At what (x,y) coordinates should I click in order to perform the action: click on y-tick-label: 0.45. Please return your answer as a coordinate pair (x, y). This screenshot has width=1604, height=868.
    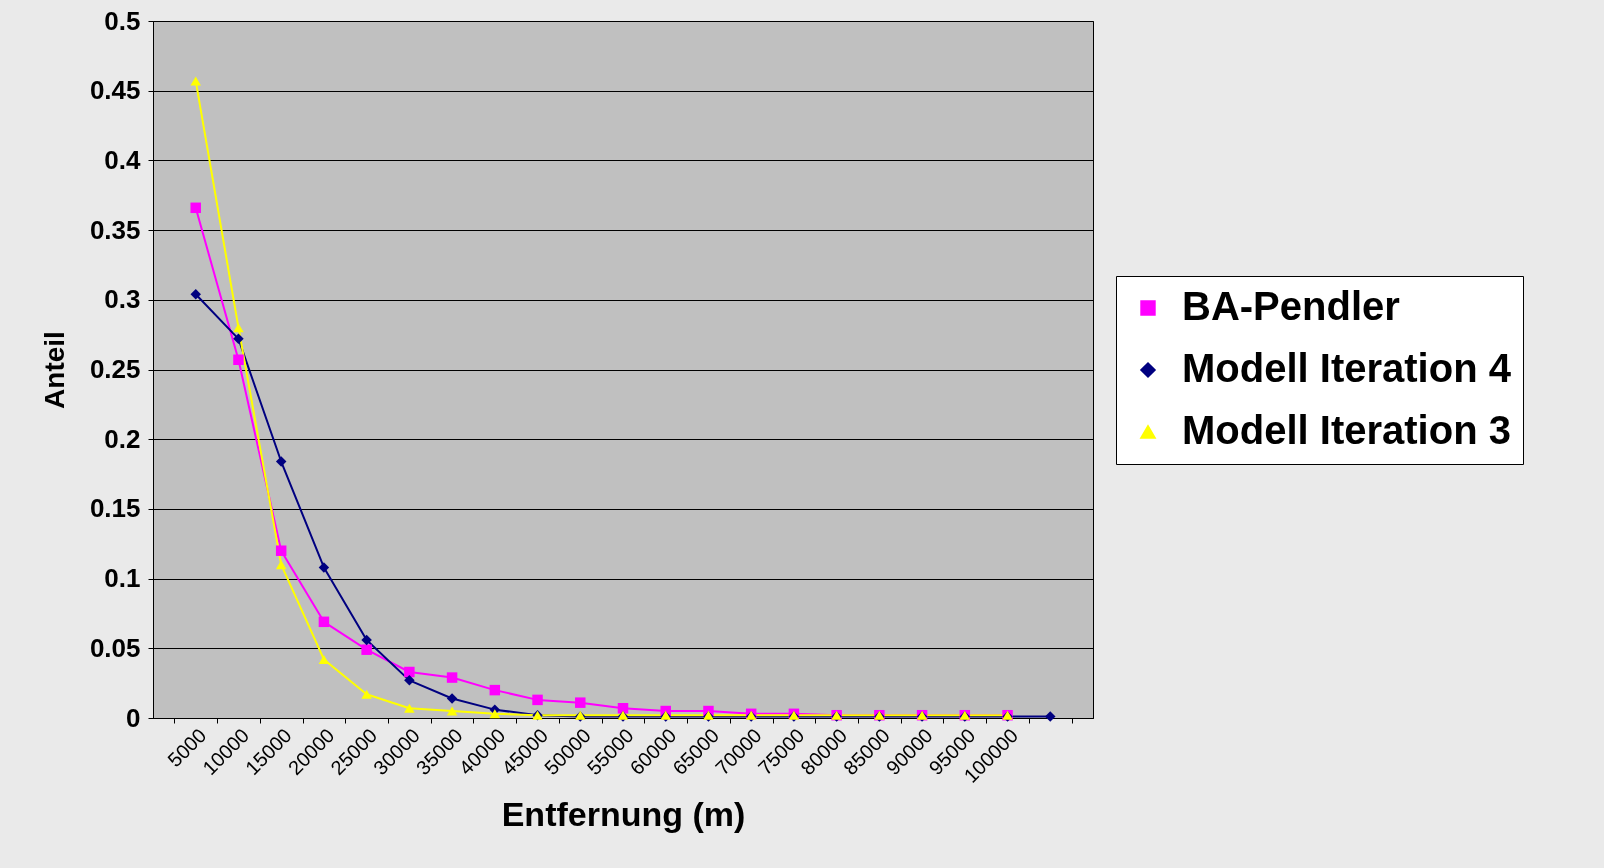
    Looking at the image, I should click on (115, 90).